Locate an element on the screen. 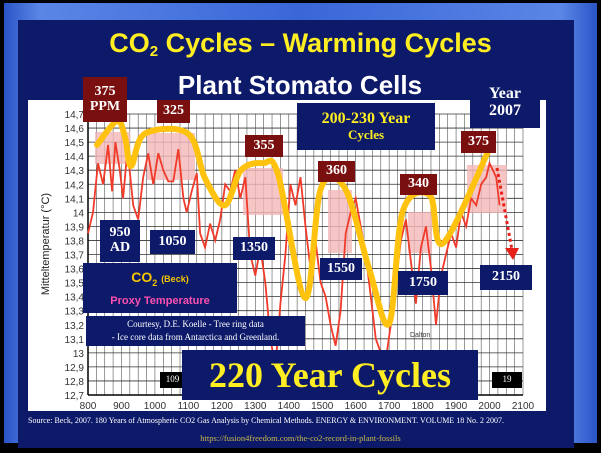 This screenshot has height=453, width=601. legend: CO2 (Beck) Proxy Temperature is located at coordinates (160, 288).